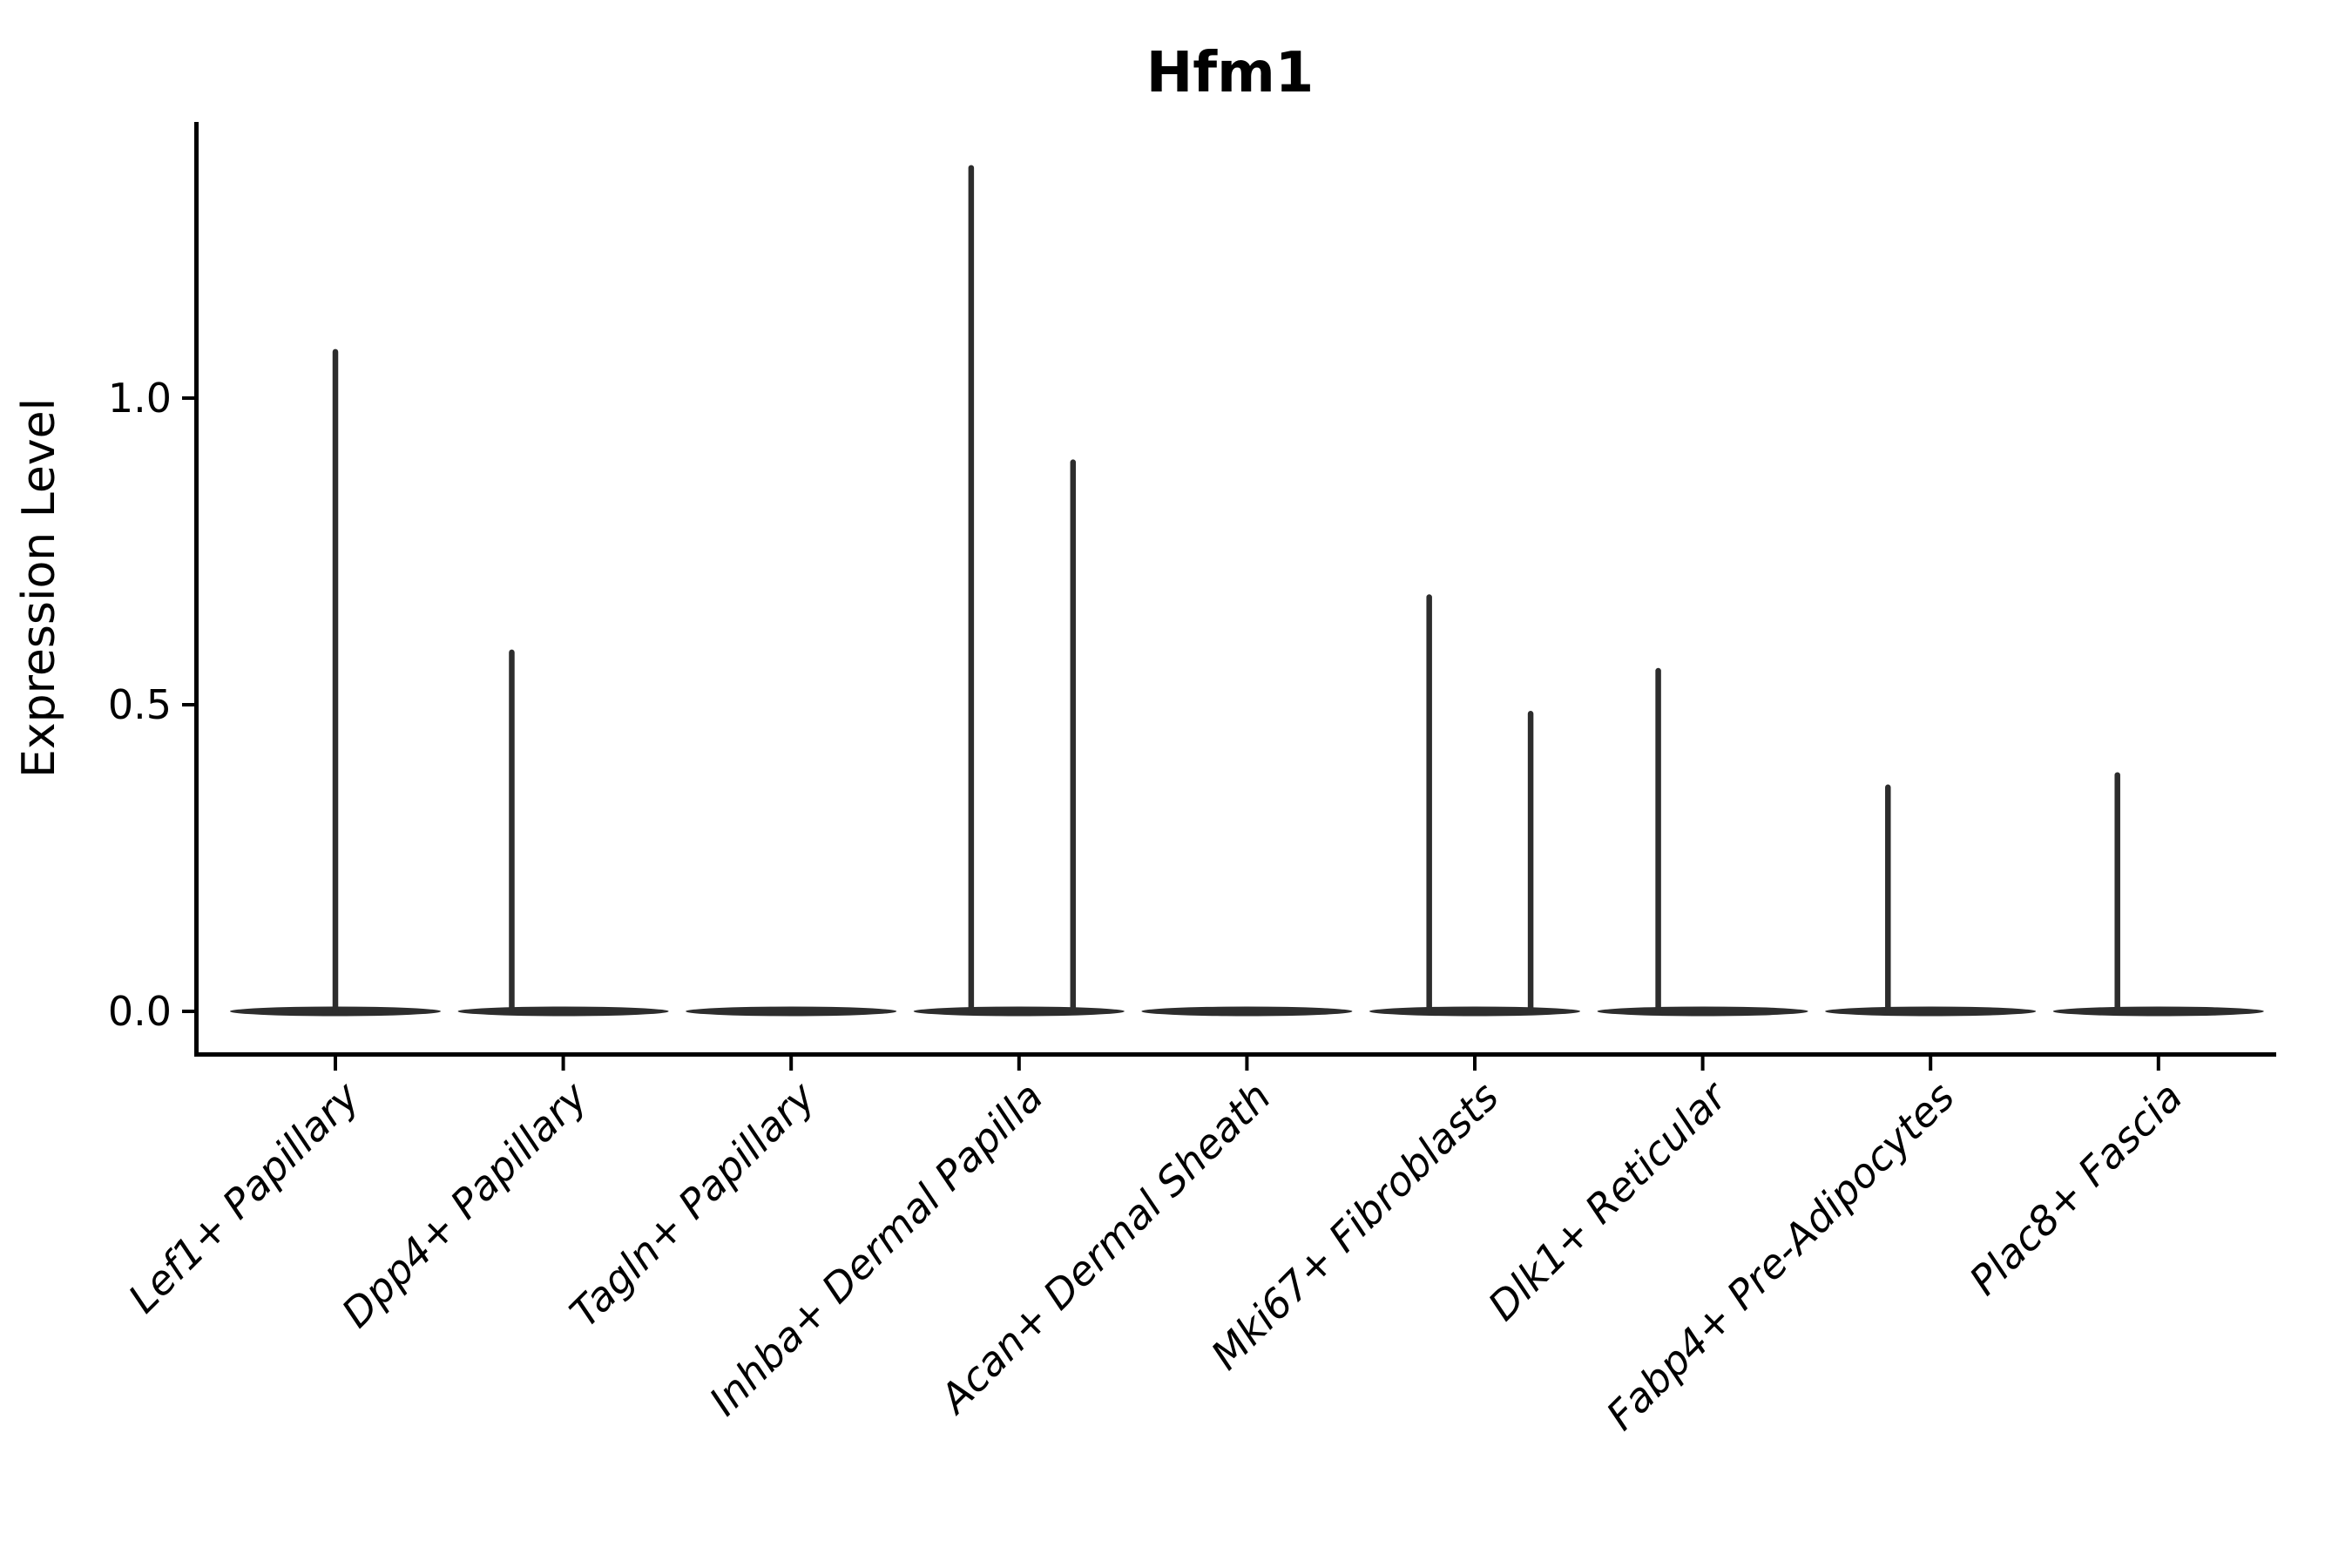 The width and height of the screenshot is (2352, 1568). Describe the element at coordinates (693, 1204) in the screenshot. I see `x-tick-label: Tagln+ Papillary` at that location.